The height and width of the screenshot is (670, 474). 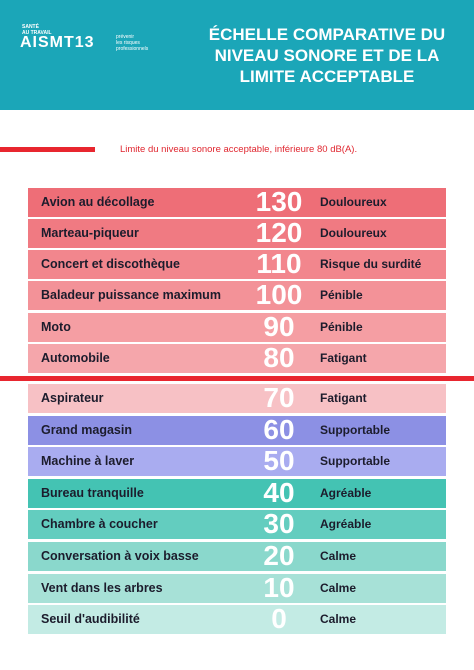 What do you see at coordinates (279, 294) in the screenshot?
I see `db-level: 100` at bounding box center [279, 294].